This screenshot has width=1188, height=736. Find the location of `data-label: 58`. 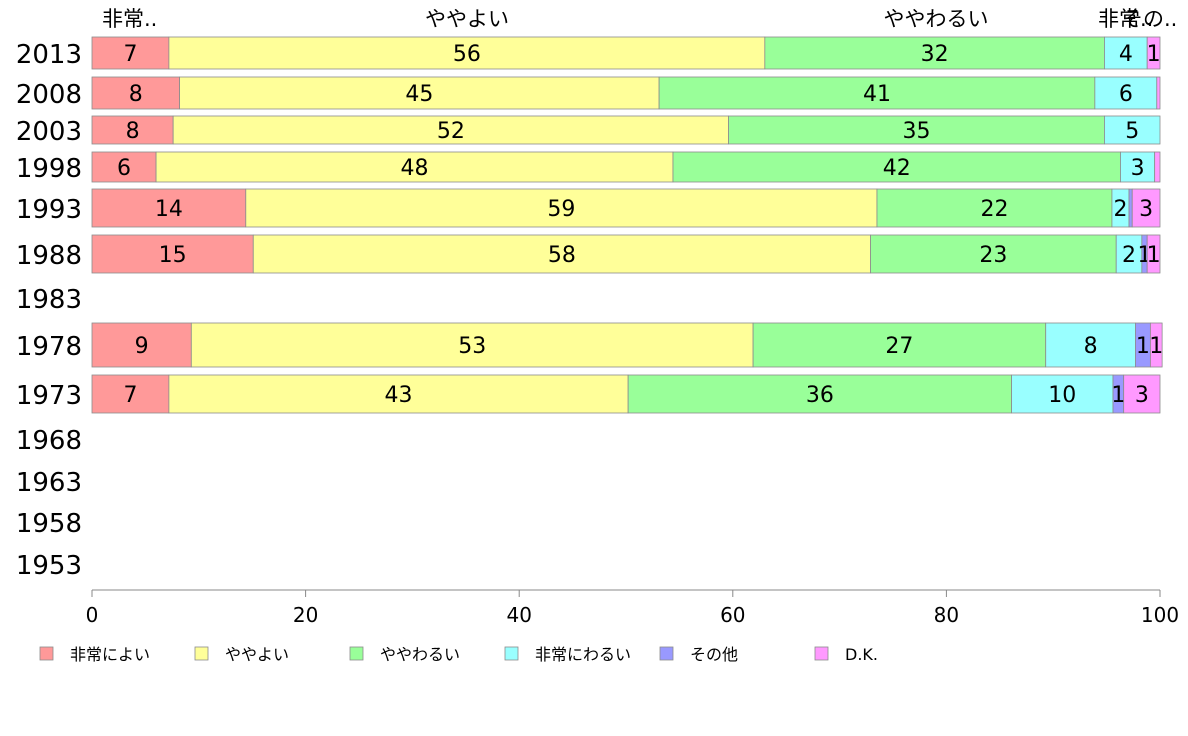

data-label: 58 is located at coordinates (562, 255).